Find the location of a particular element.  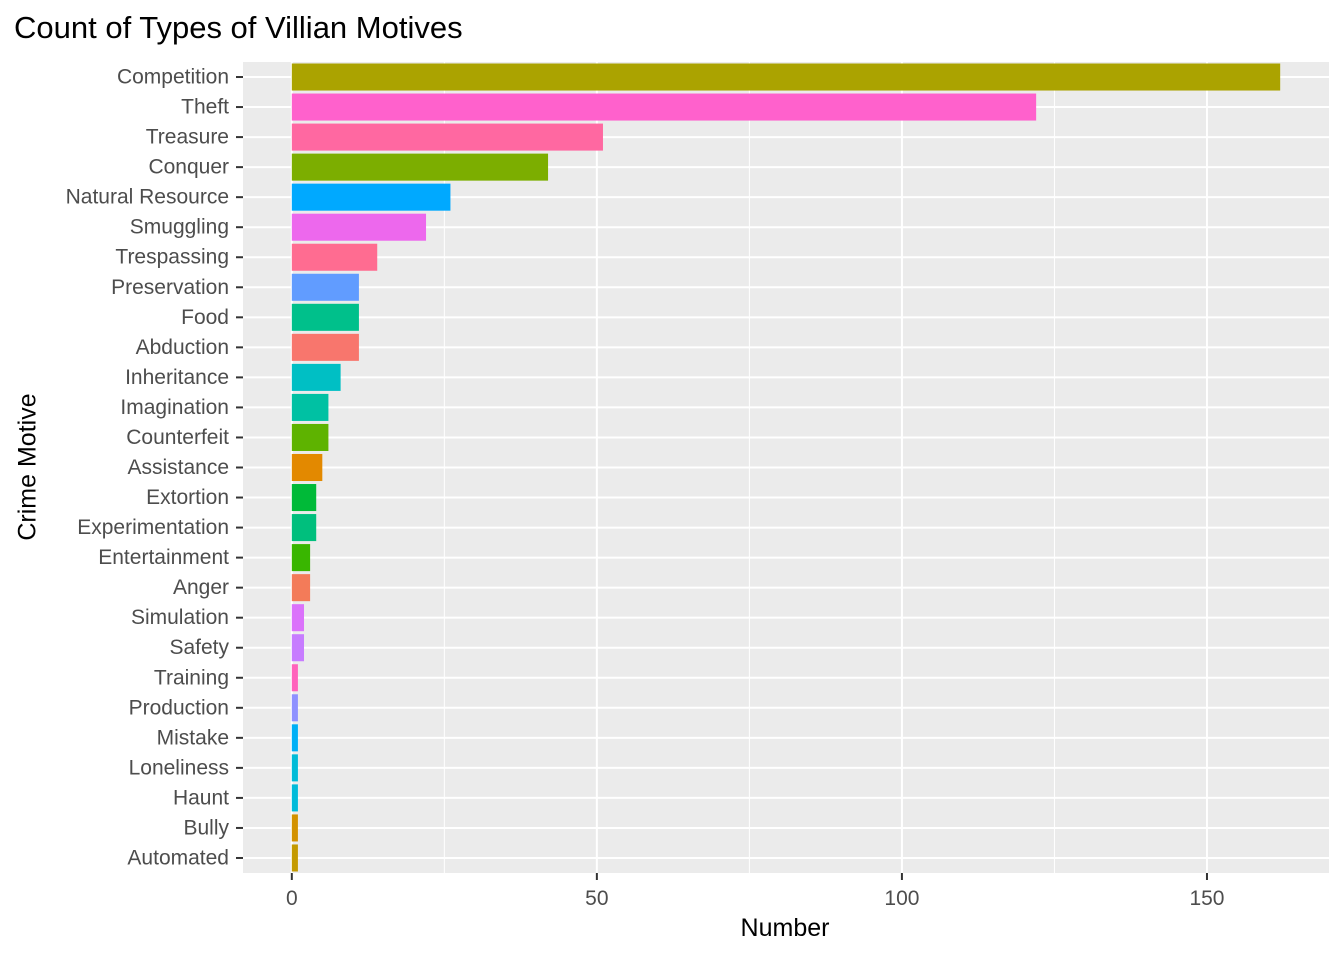

bar-food is located at coordinates (325, 317).